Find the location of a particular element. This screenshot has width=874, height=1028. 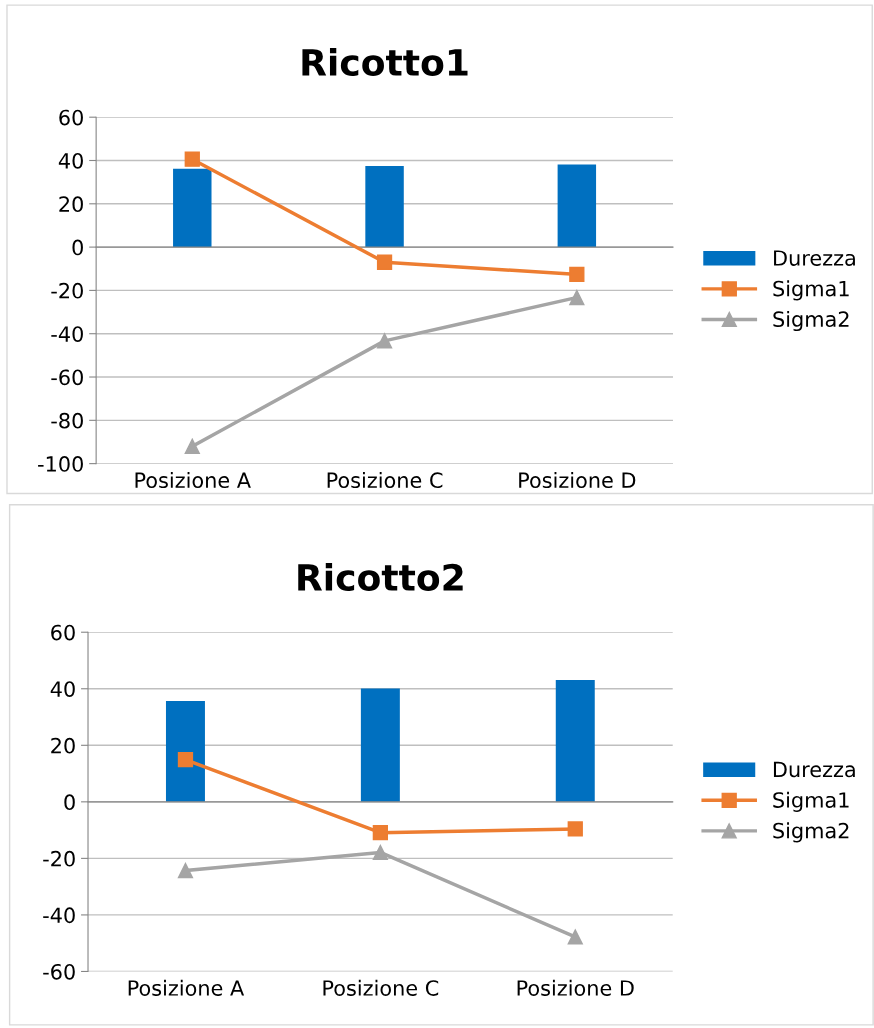

y-tick-label: -80 is located at coordinates (67, 420).